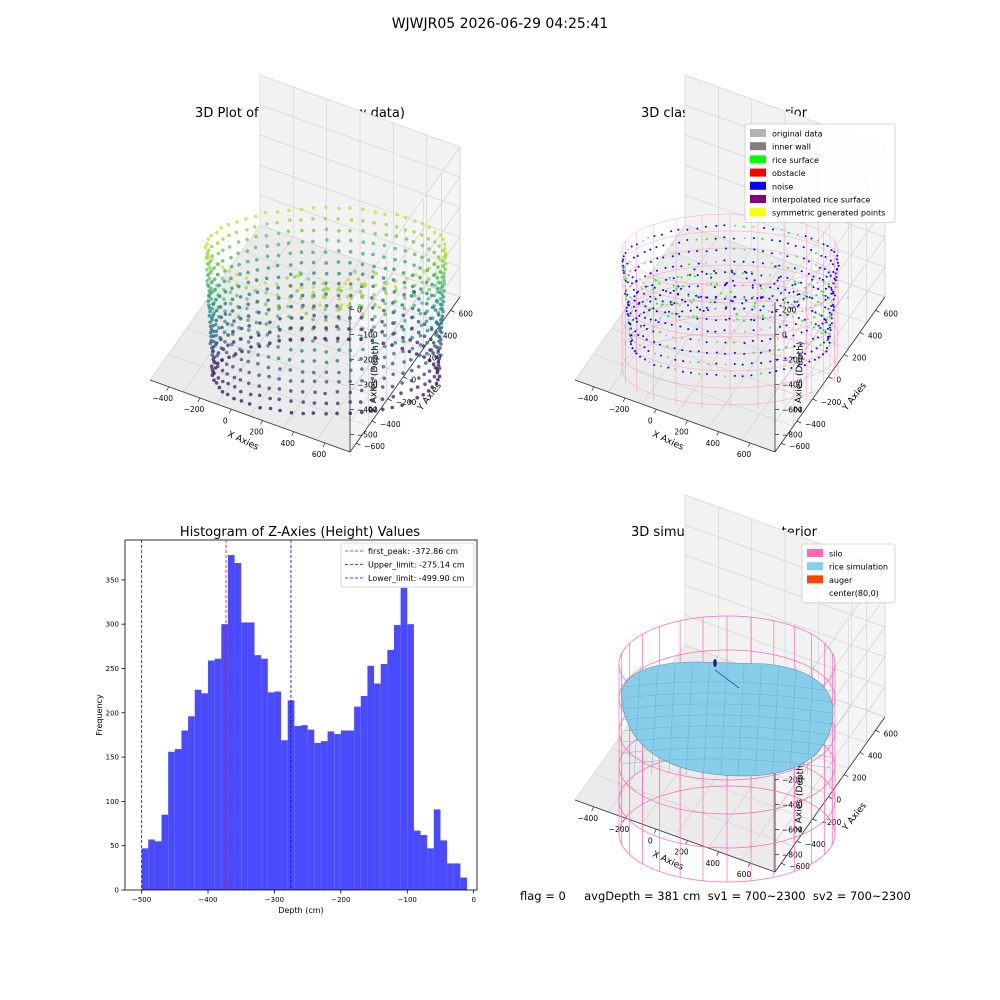 Image resolution: width=1000 pixels, height=1000 pixels. What do you see at coordinates (413, 380) in the screenshot?
I see `y-tick-label: 0` at bounding box center [413, 380].